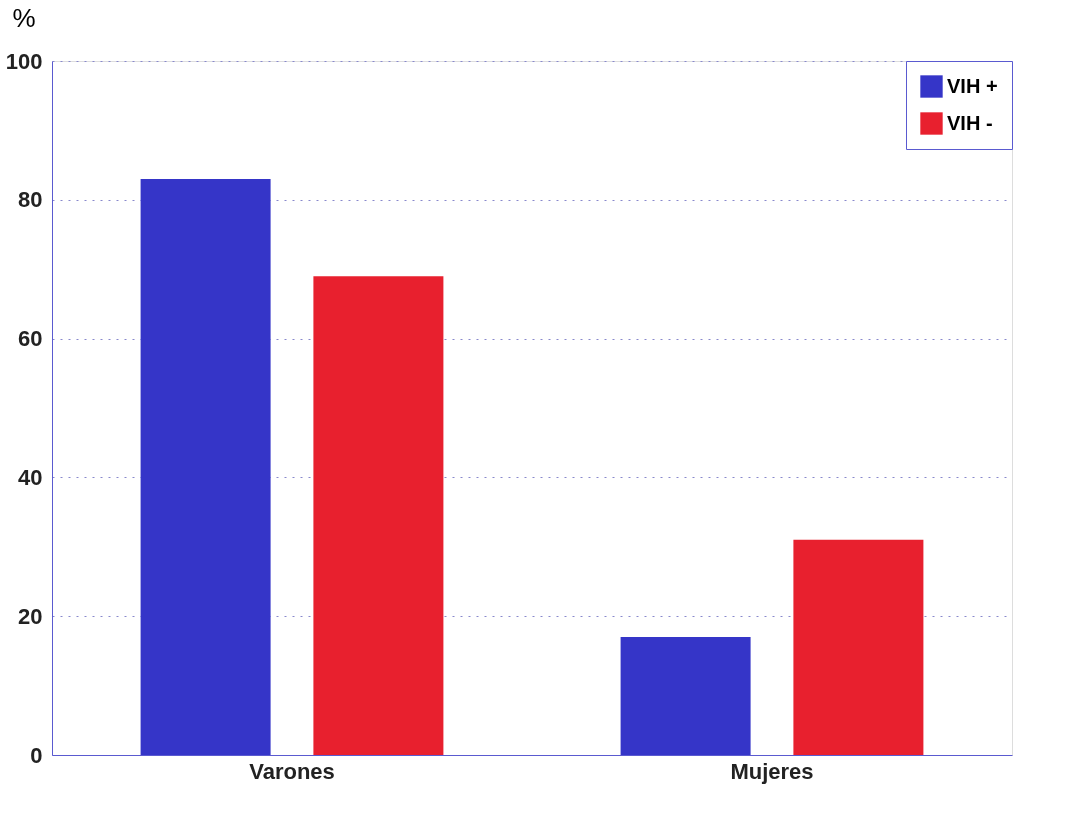  Describe the element at coordinates (972, 85) in the screenshot. I see `legend-label: VIH +` at that location.